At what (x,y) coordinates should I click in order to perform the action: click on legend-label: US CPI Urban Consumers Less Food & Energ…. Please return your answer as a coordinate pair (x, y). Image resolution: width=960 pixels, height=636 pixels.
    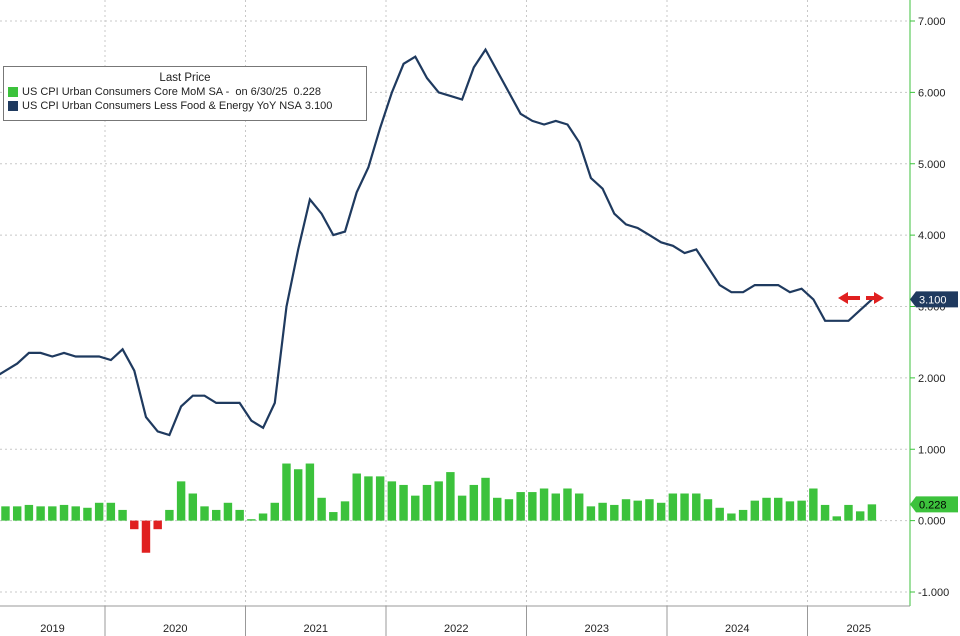
    Looking at the image, I should click on (162, 106).